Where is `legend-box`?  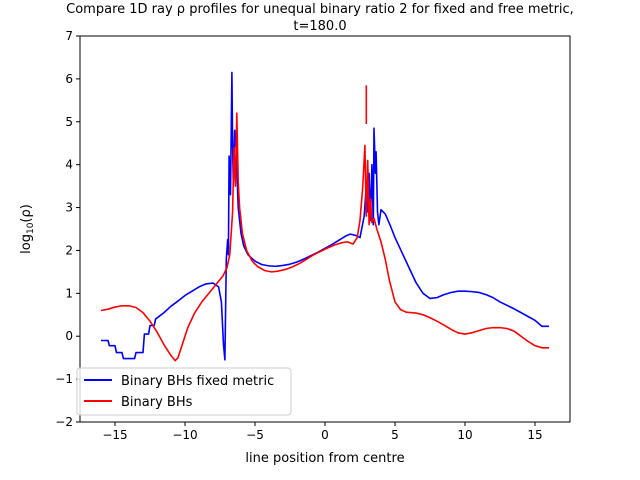
legend-box is located at coordinates (184, 391).